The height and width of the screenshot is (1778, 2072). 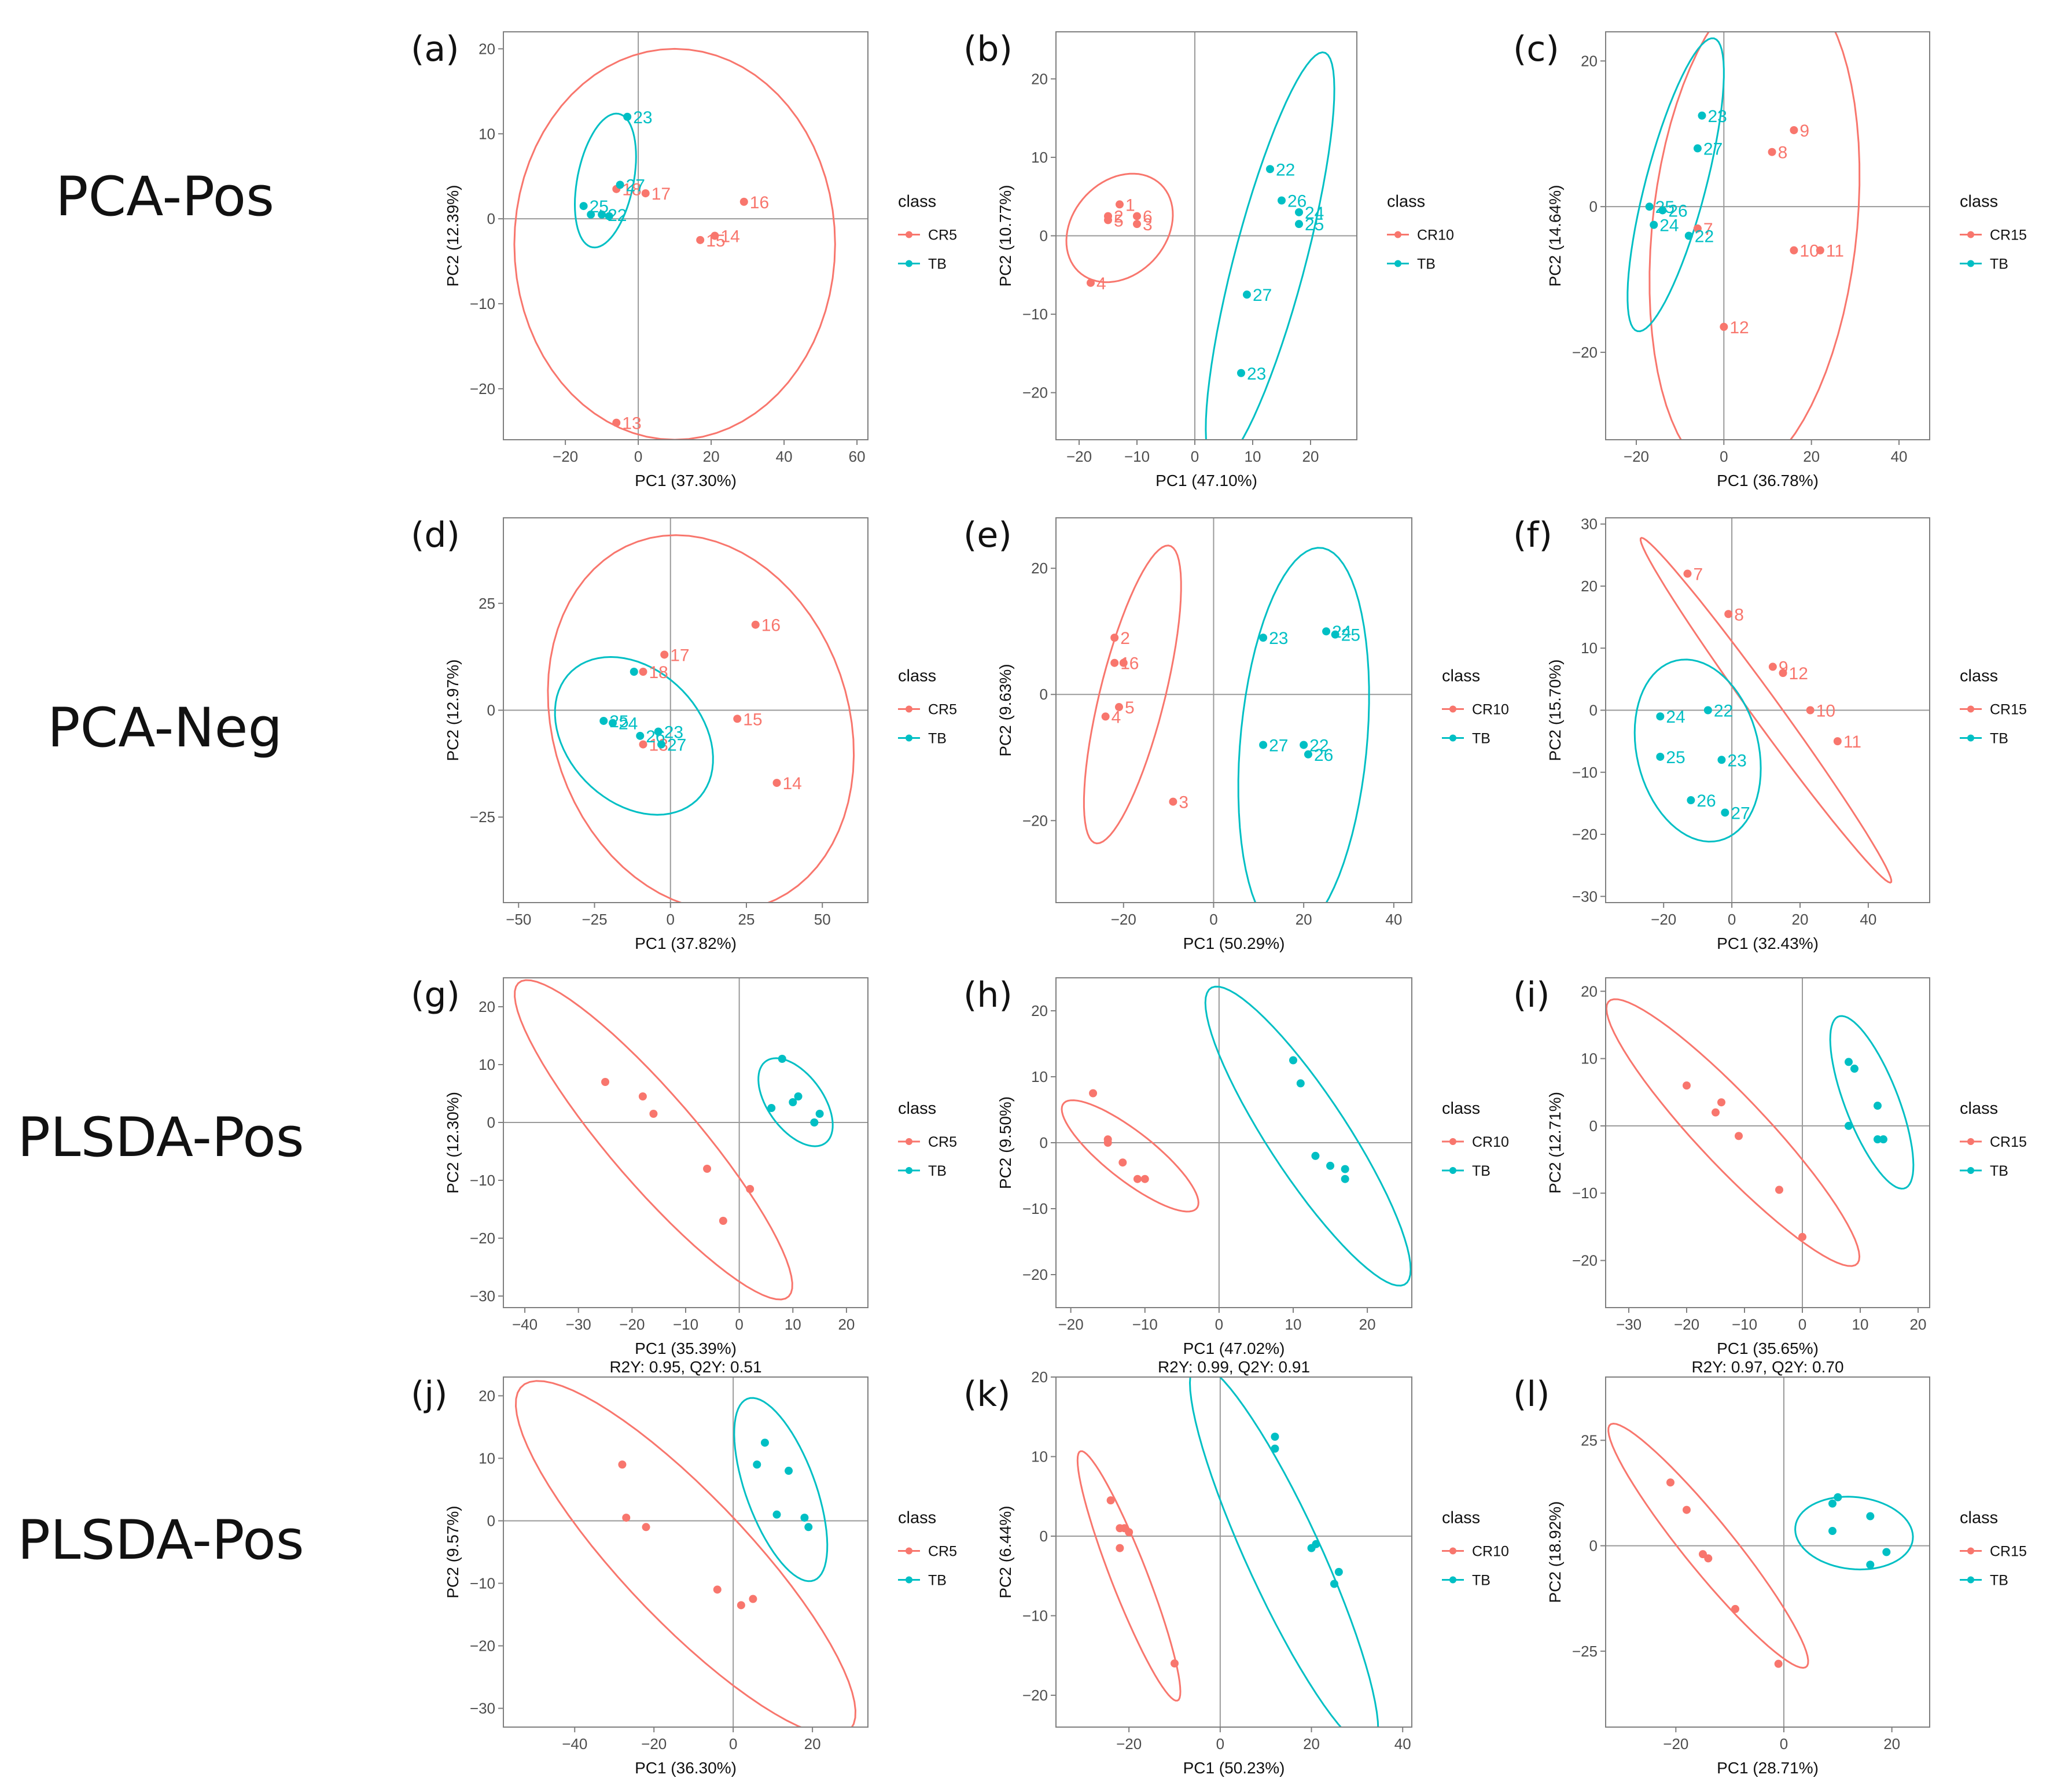 I want to click on point-label: 25, so click(x=1676, y=757).